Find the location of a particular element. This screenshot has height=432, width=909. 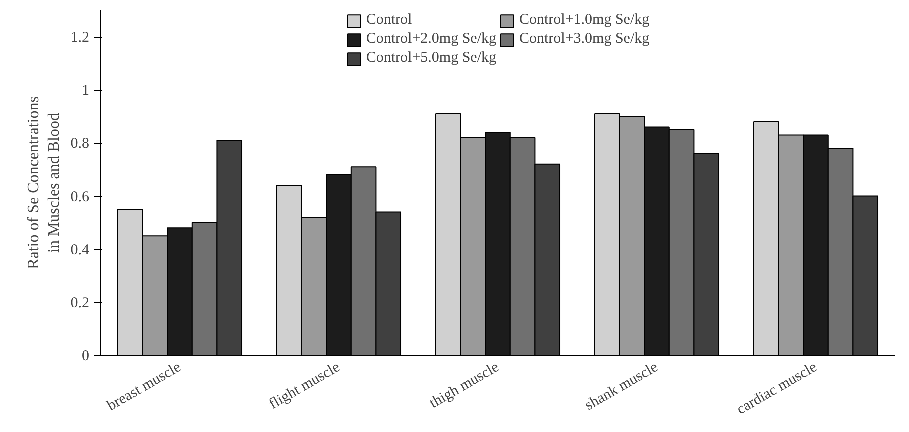

legend-label: Control+5.0mg Se/kg is located at coordinates (431, 58).